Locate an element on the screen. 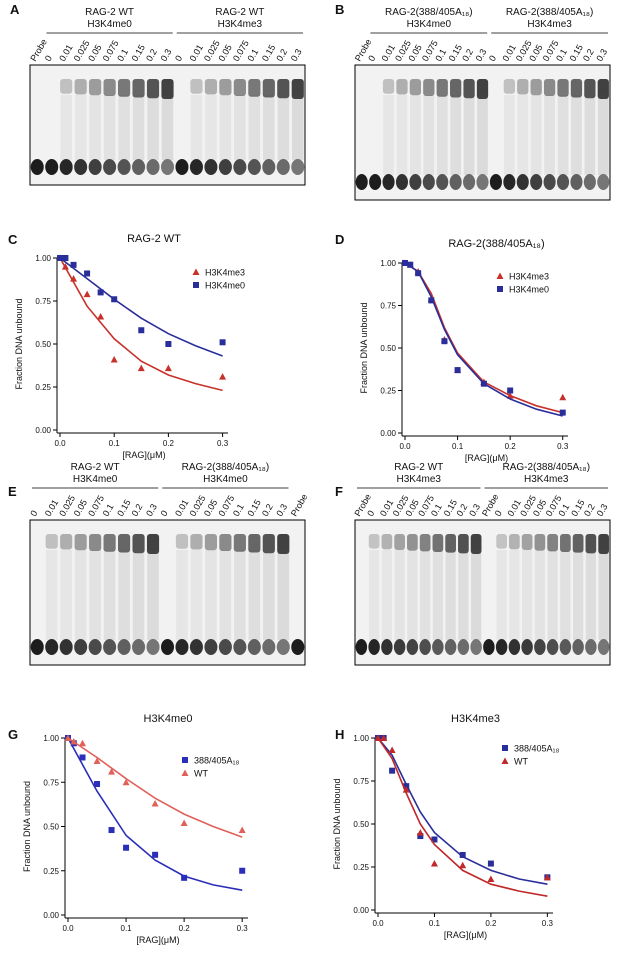  panel-letter: H is located at coordinates (339, 734).